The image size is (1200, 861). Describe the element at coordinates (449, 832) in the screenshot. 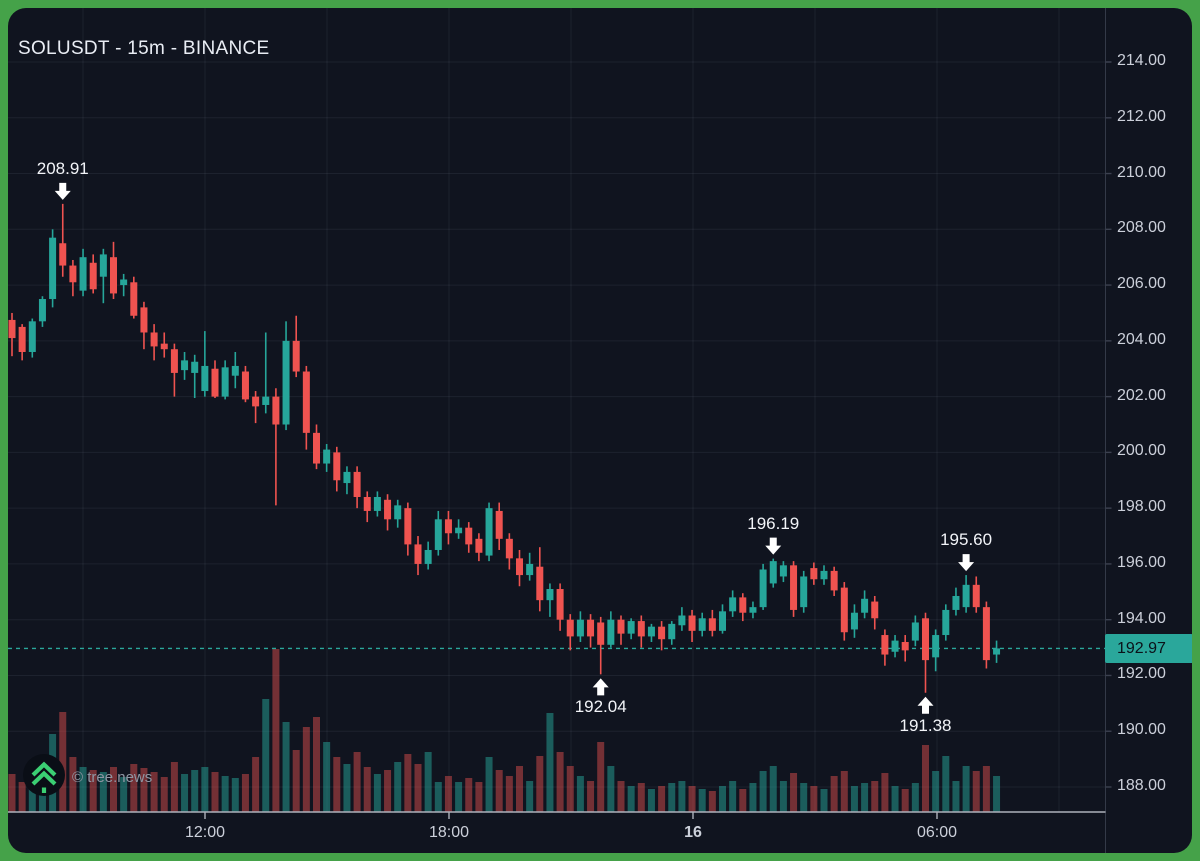

I see `time-axis-label: 18:00` at that location.